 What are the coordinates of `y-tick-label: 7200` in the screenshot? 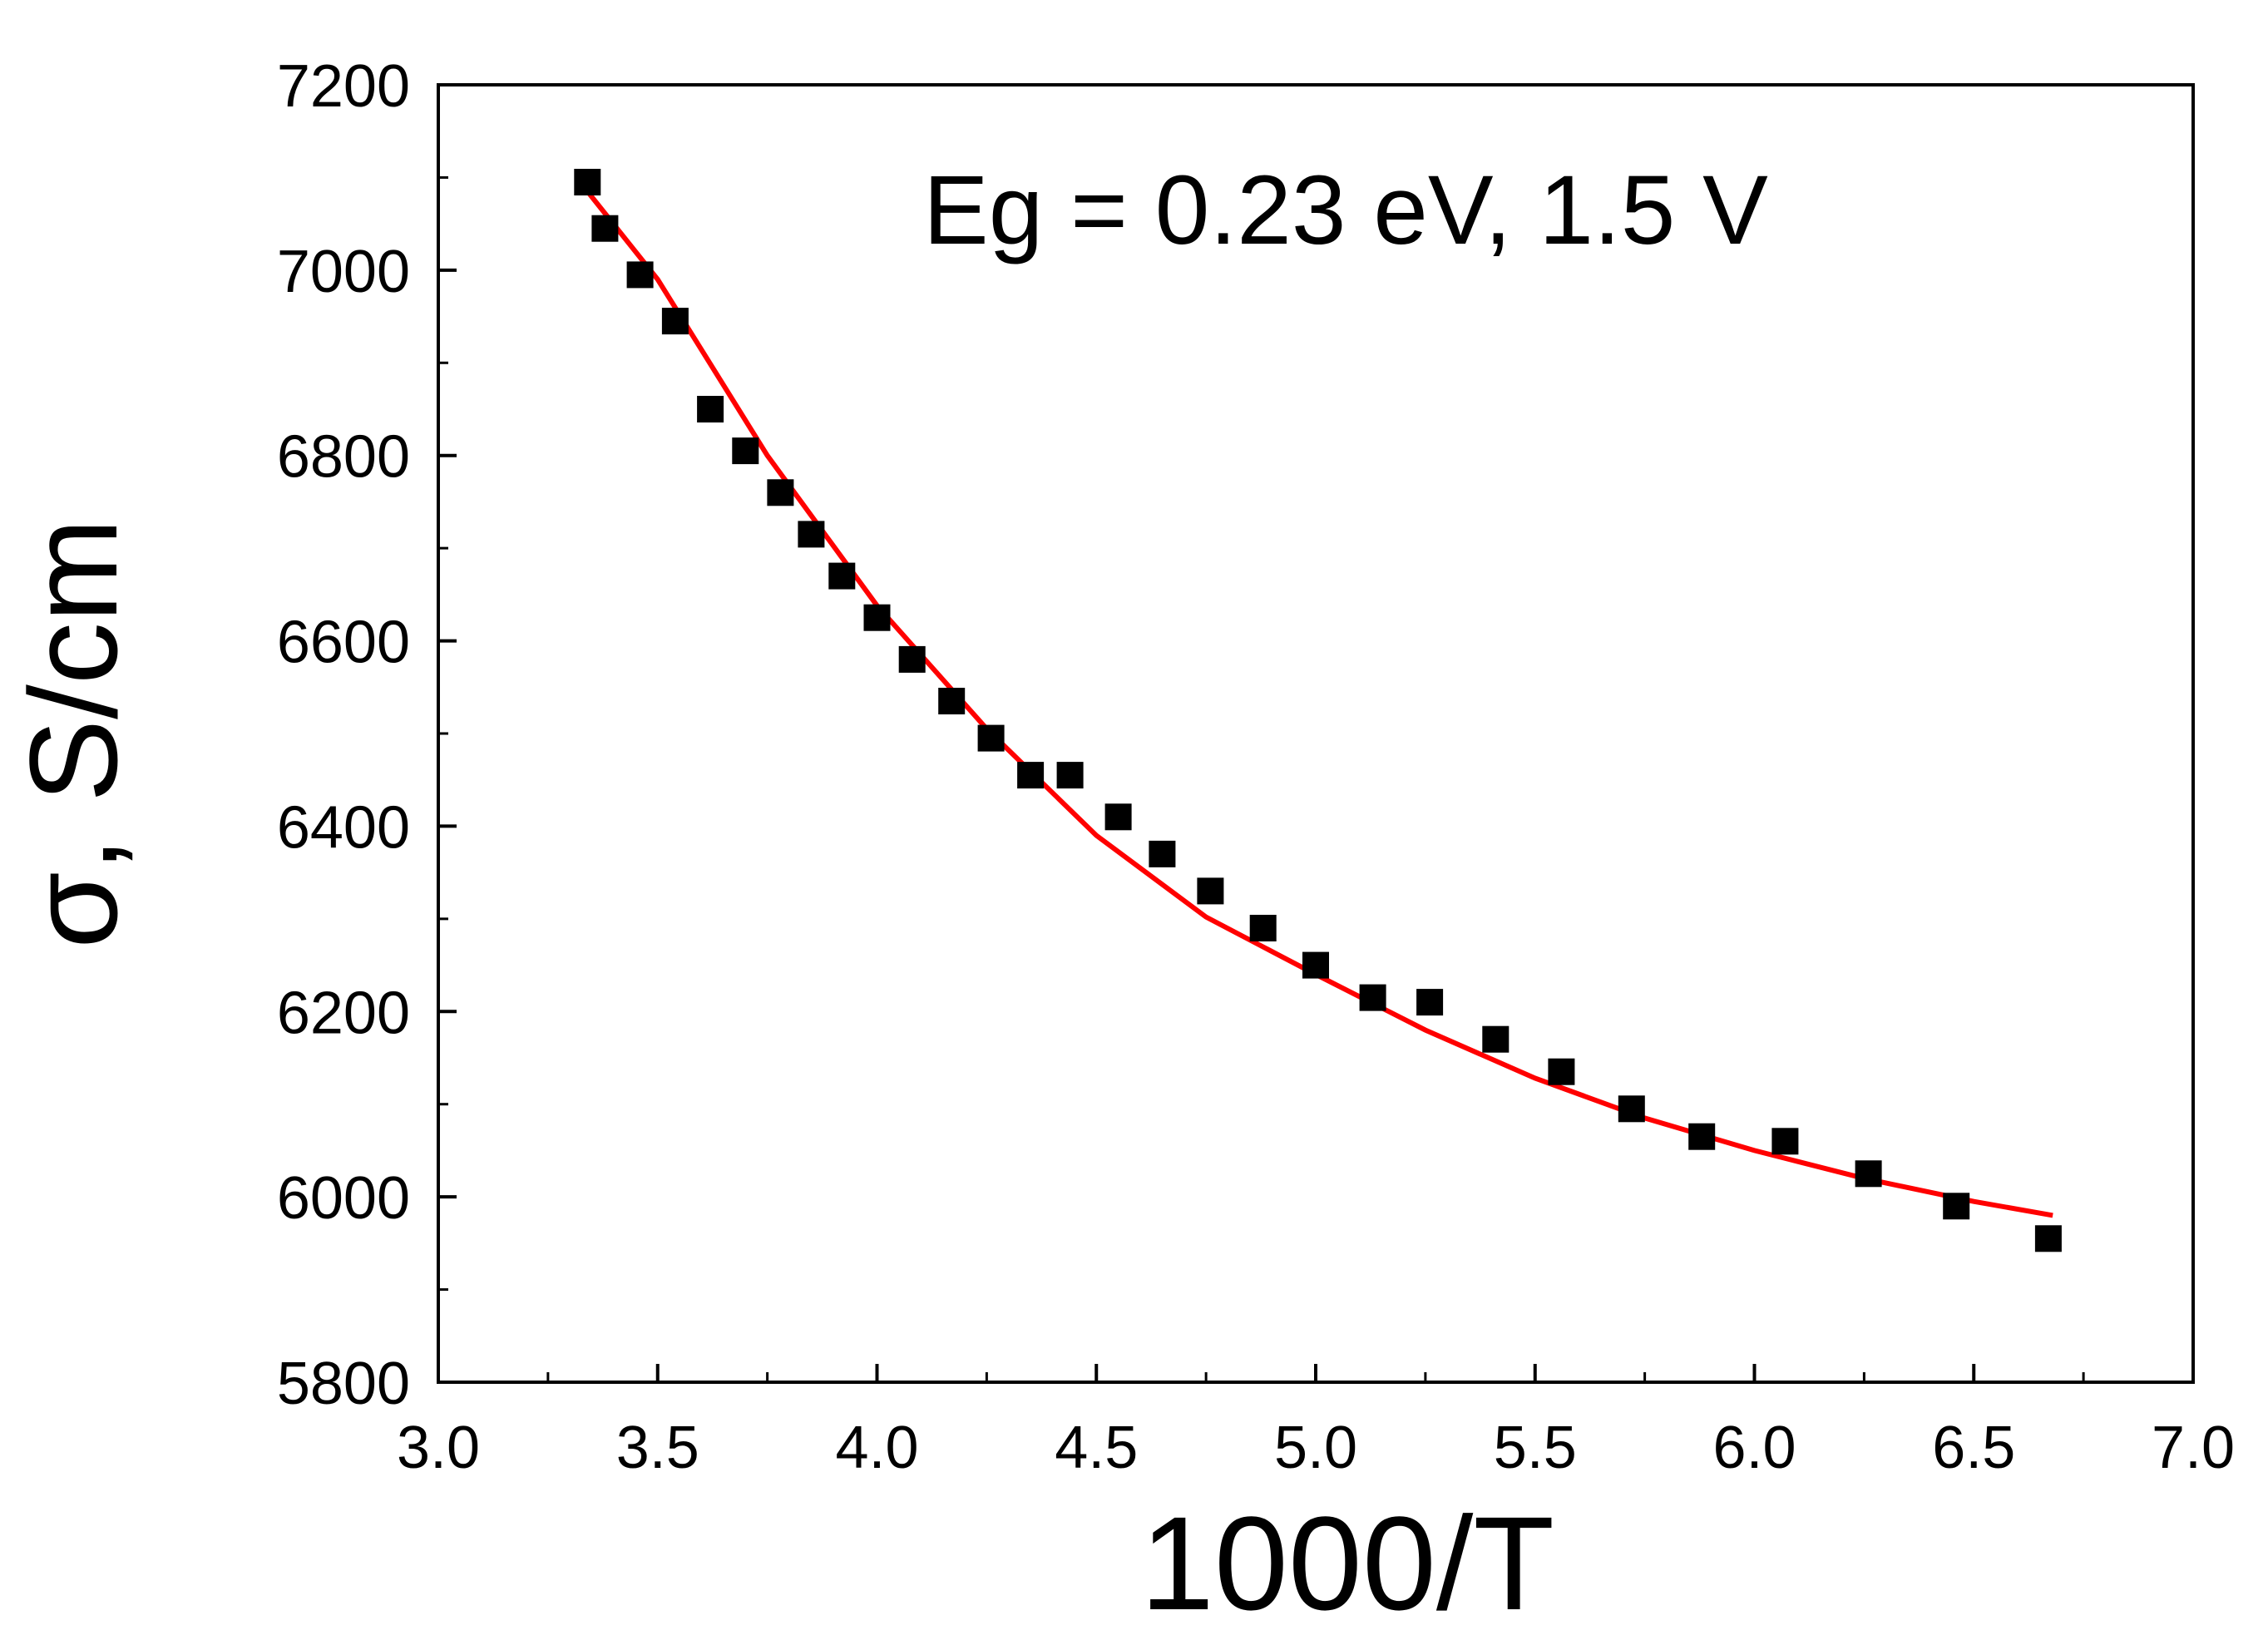 It's located at (343, 86).